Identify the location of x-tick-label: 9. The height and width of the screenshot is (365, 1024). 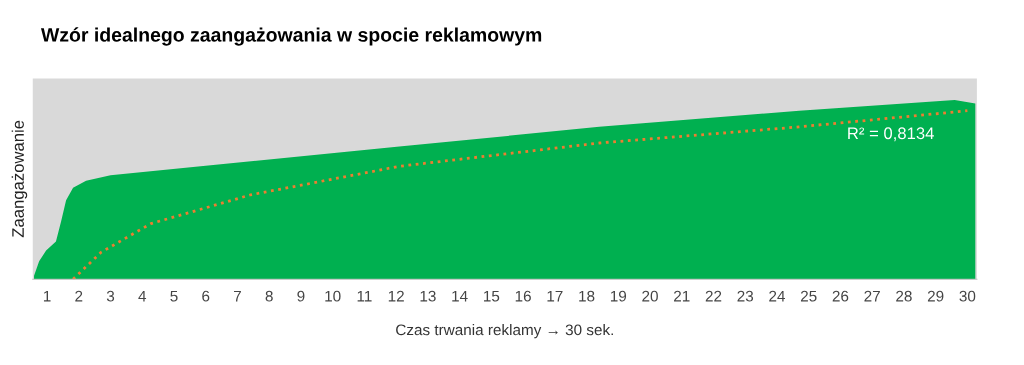
(301, 296).